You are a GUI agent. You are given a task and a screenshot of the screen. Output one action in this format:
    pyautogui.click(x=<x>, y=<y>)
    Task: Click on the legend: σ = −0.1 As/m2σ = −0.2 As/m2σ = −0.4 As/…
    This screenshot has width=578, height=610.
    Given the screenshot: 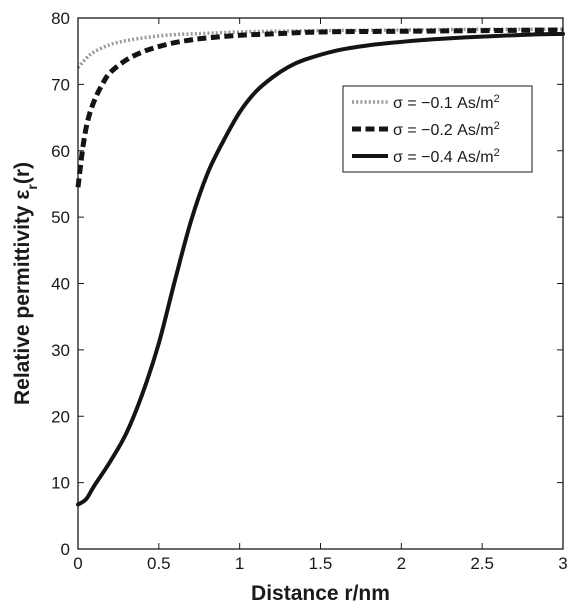 What is the action you would take?
    pyautogui.click(x=437, y=129)
    